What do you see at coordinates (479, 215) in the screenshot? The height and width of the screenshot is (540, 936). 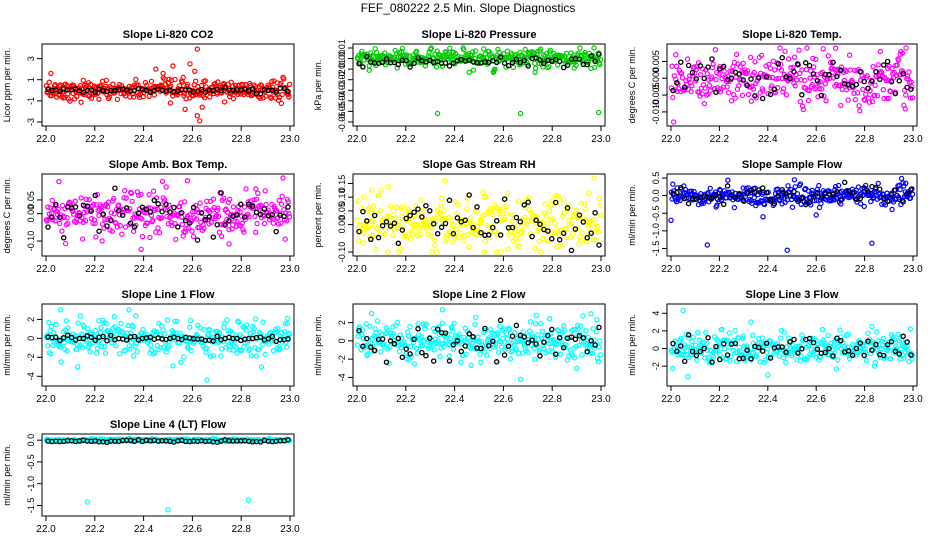 I see `plot-frame` at bounding box center [479, 215].